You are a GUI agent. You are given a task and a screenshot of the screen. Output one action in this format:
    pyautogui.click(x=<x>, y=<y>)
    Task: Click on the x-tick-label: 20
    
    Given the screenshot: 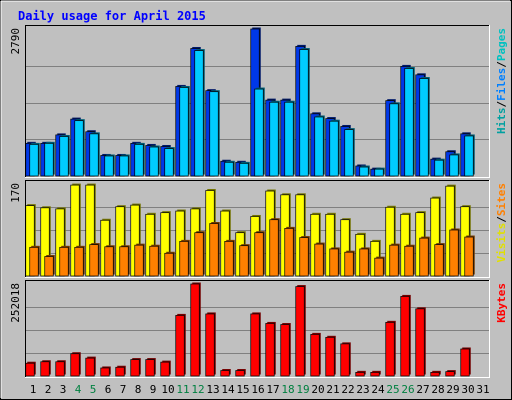 What is the action you would take?
    pyautogui.click(x=317, y=389)
    